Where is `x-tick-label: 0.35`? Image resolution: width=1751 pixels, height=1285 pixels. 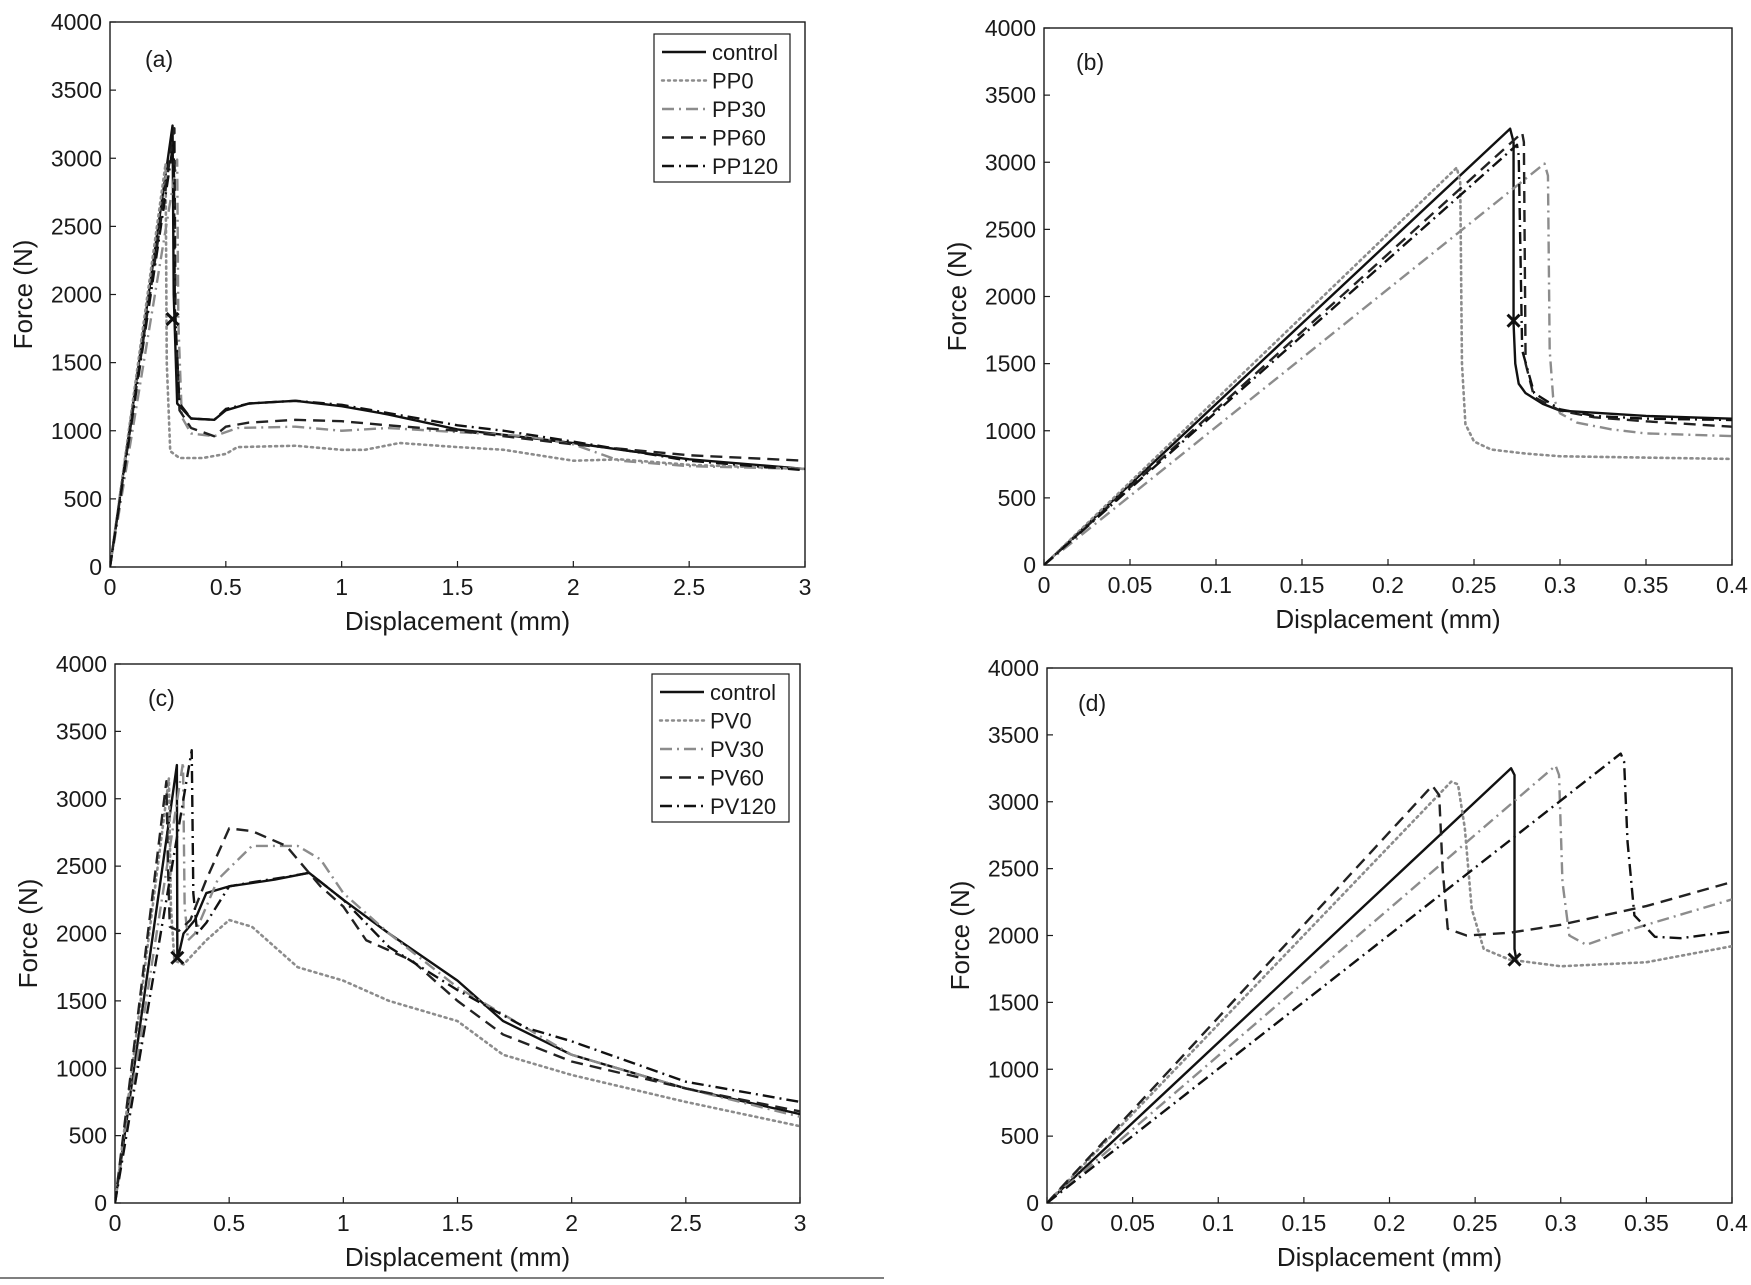
x-tick-label: 0.35 is located at coordinates (1646, 585).